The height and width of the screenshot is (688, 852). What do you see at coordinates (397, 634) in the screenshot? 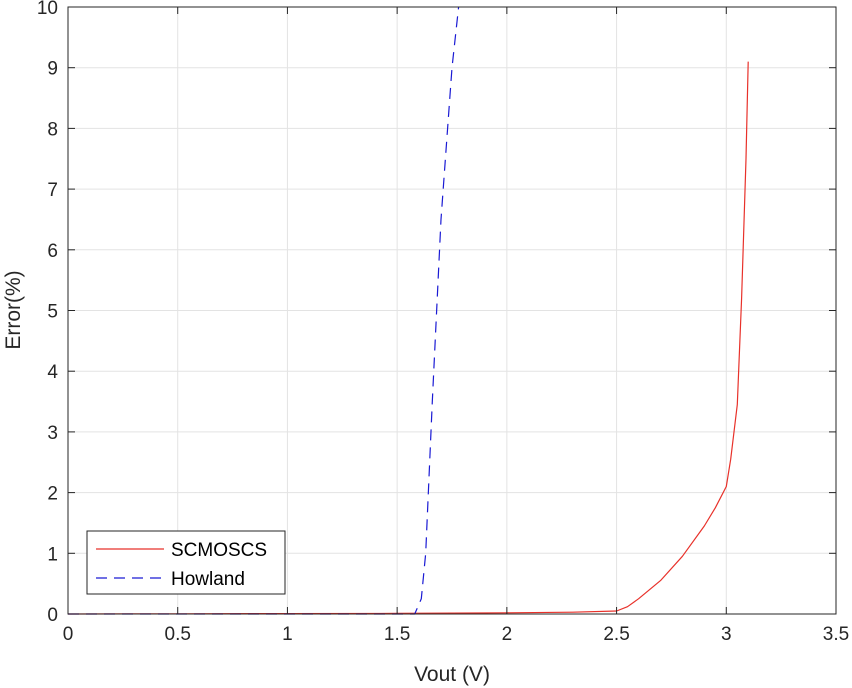
I see `x-tick-label: 1.5` at bounding box center [397, 634].